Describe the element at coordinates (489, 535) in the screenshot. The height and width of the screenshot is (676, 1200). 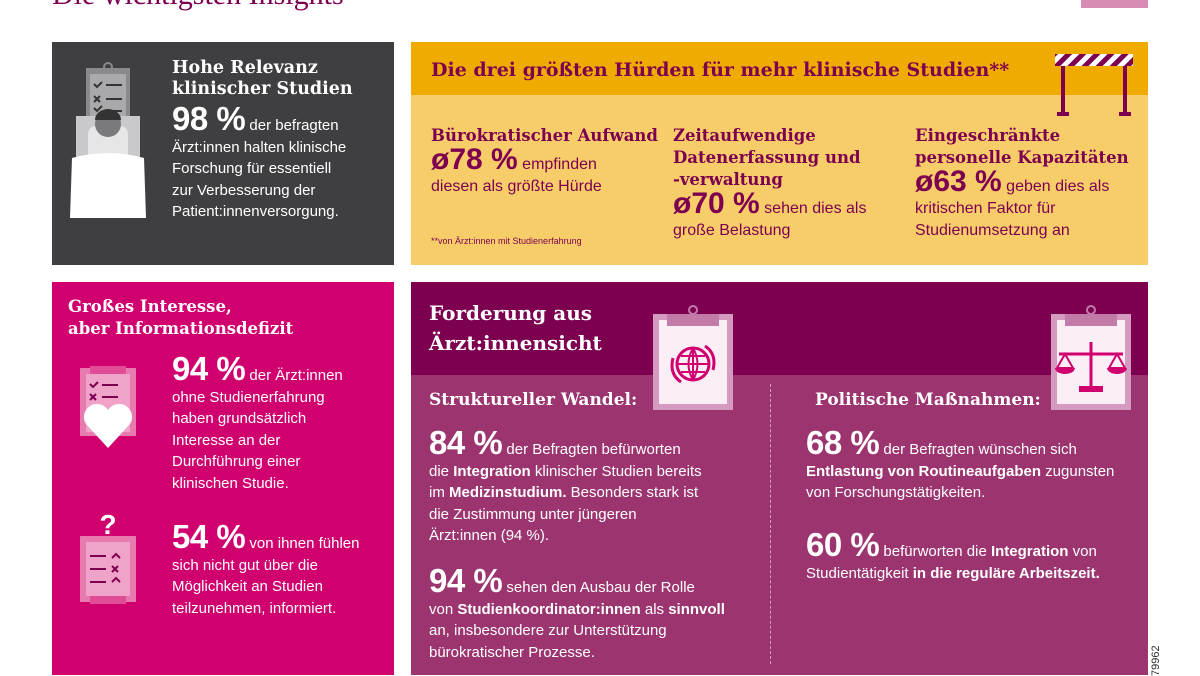
I see `stat-text: Ärzt:innen (94 %).` at that location.